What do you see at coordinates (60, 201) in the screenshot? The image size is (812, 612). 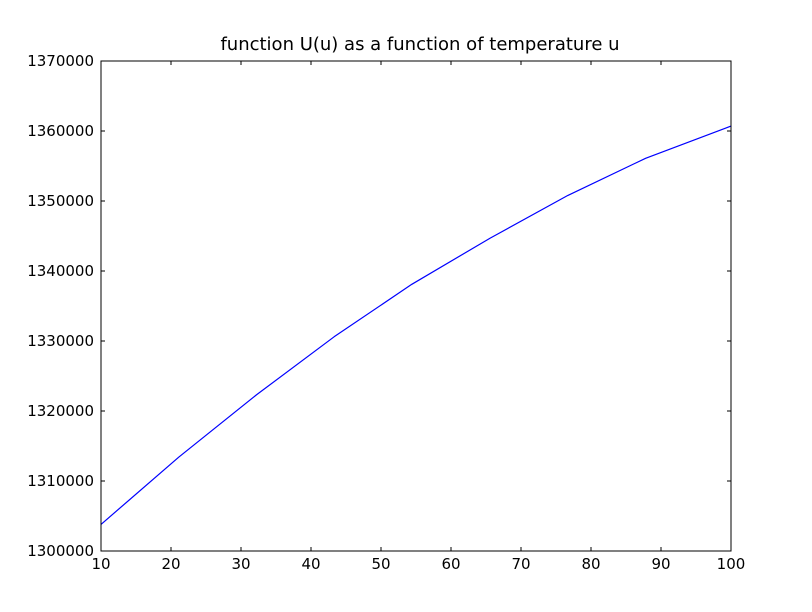 I see `y-tick-label-5: 1350000` at bounding box center [60, 201].